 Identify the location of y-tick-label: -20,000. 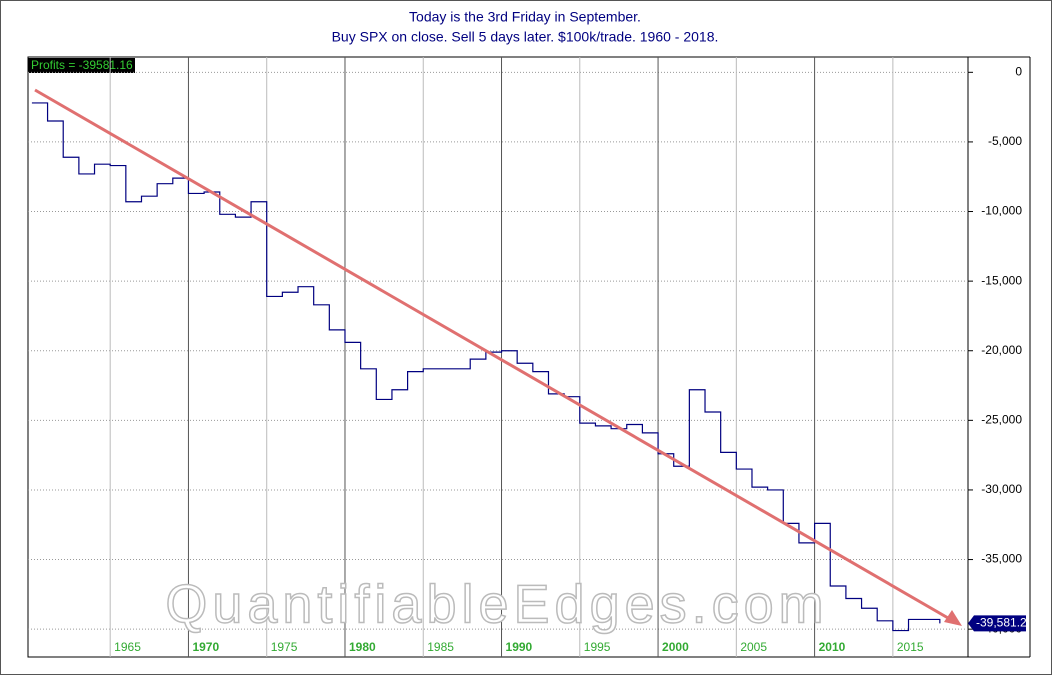
(1001, 350).